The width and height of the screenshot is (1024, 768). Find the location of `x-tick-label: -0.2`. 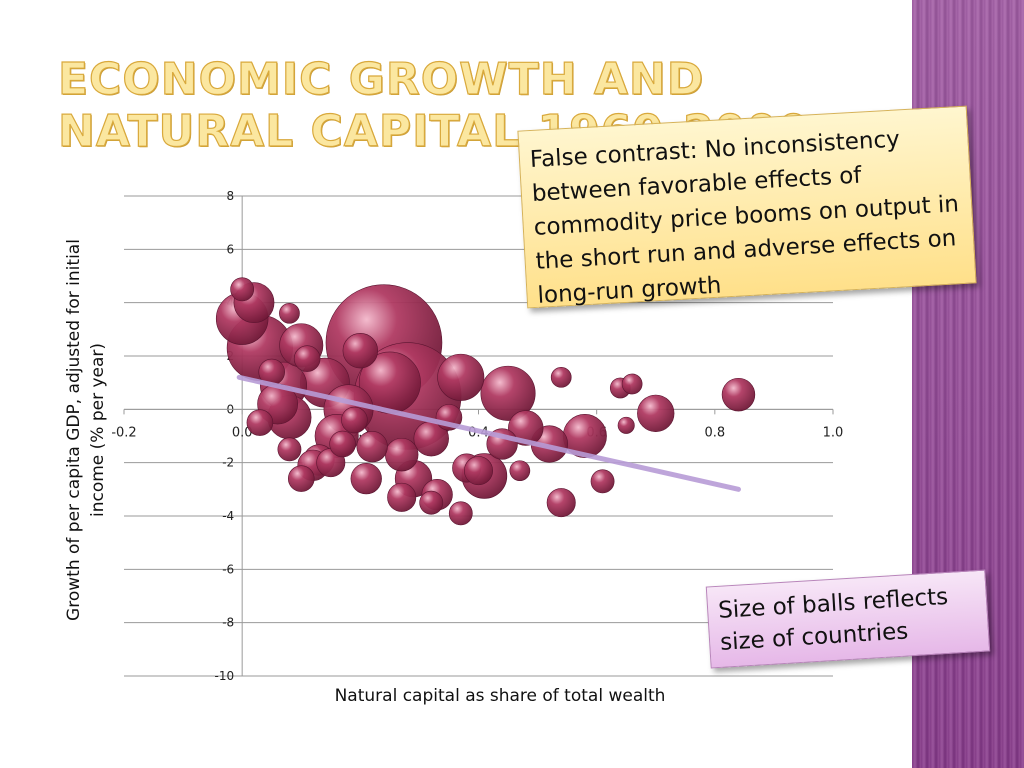

x-tick-label: -0.2 is located at coordinates (123, 432).